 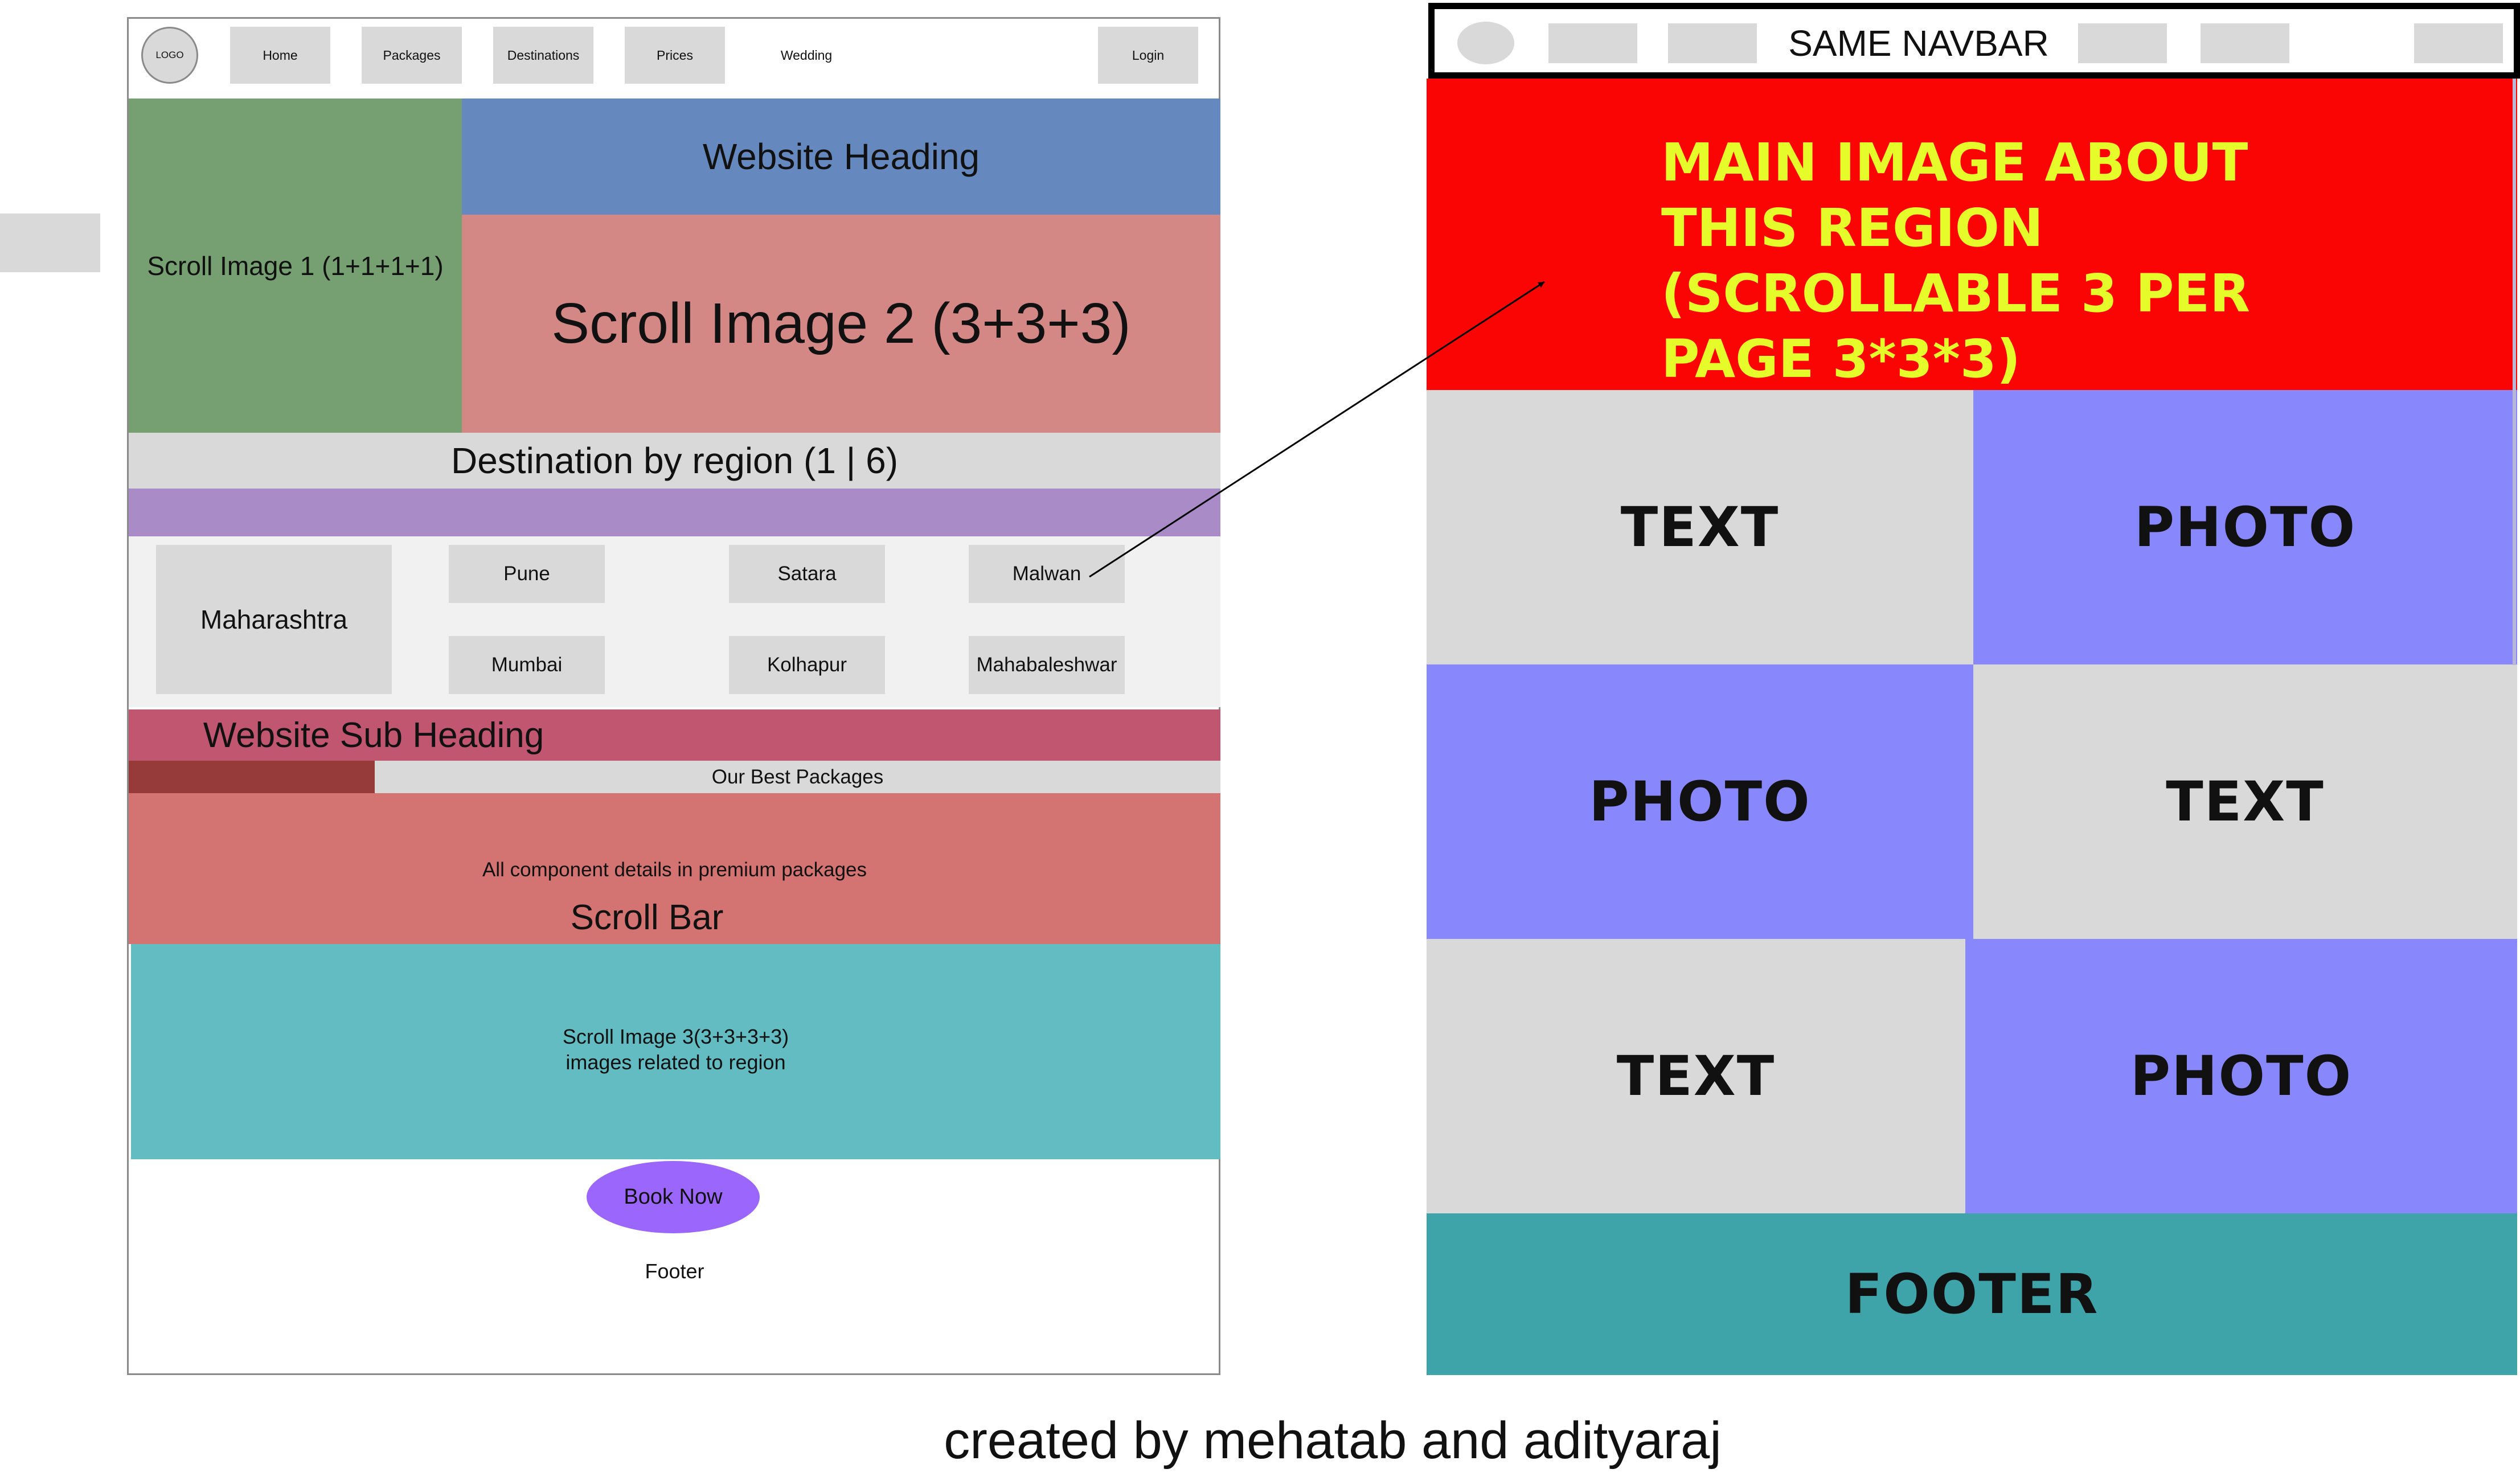 What do you see at coordinates (274, 619) in the screenshot?
I see `region-maharashtra: Maharashtra` at bounding box center [274, 619].